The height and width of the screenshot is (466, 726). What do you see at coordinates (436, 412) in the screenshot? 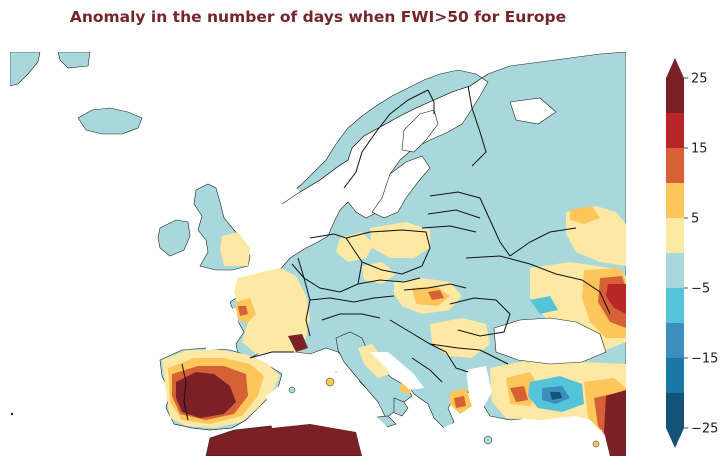
I see `sea-mediterranean` at bounding box center [436, 412].